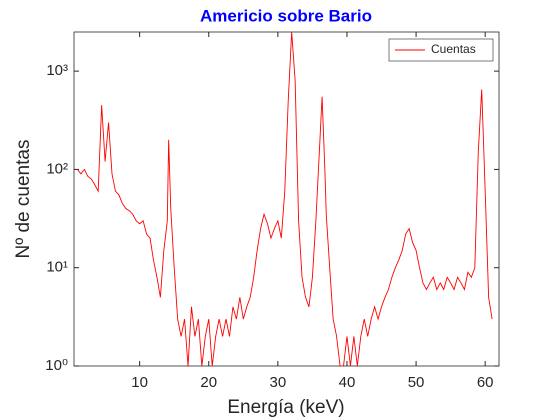  What do you see at coordinates (278, 382) in the screenshot?
I see `x-tick-label: 30` at bounding box center [278, 382].